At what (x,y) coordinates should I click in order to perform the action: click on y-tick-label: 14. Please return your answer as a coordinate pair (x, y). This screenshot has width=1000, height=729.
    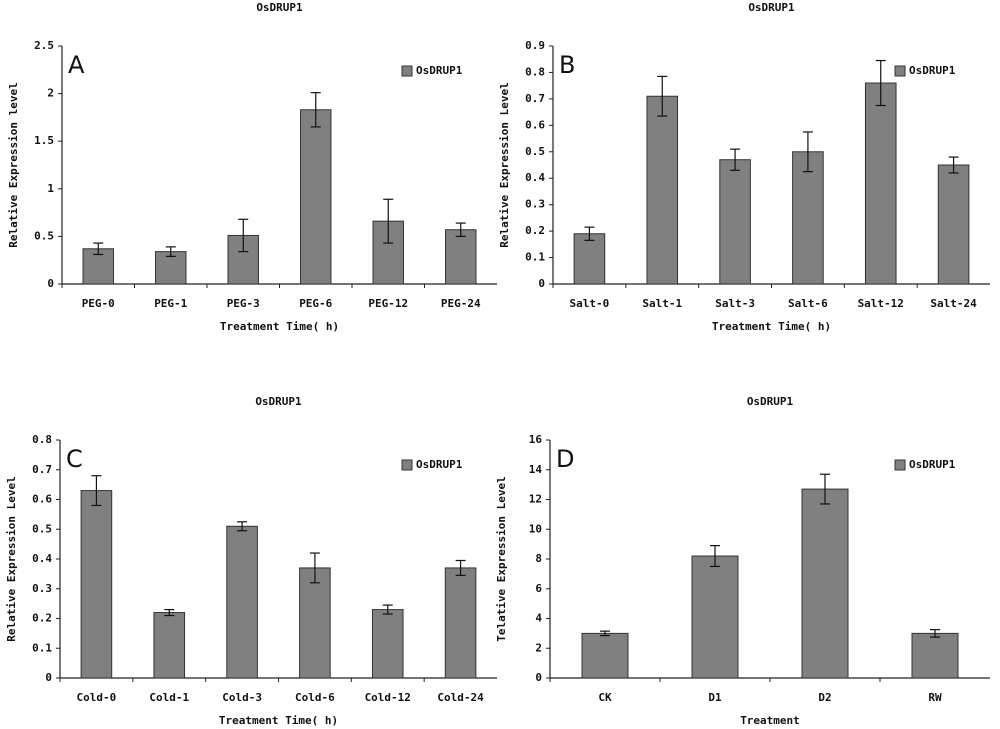
    Looking at the image, I should click on (536, 469).